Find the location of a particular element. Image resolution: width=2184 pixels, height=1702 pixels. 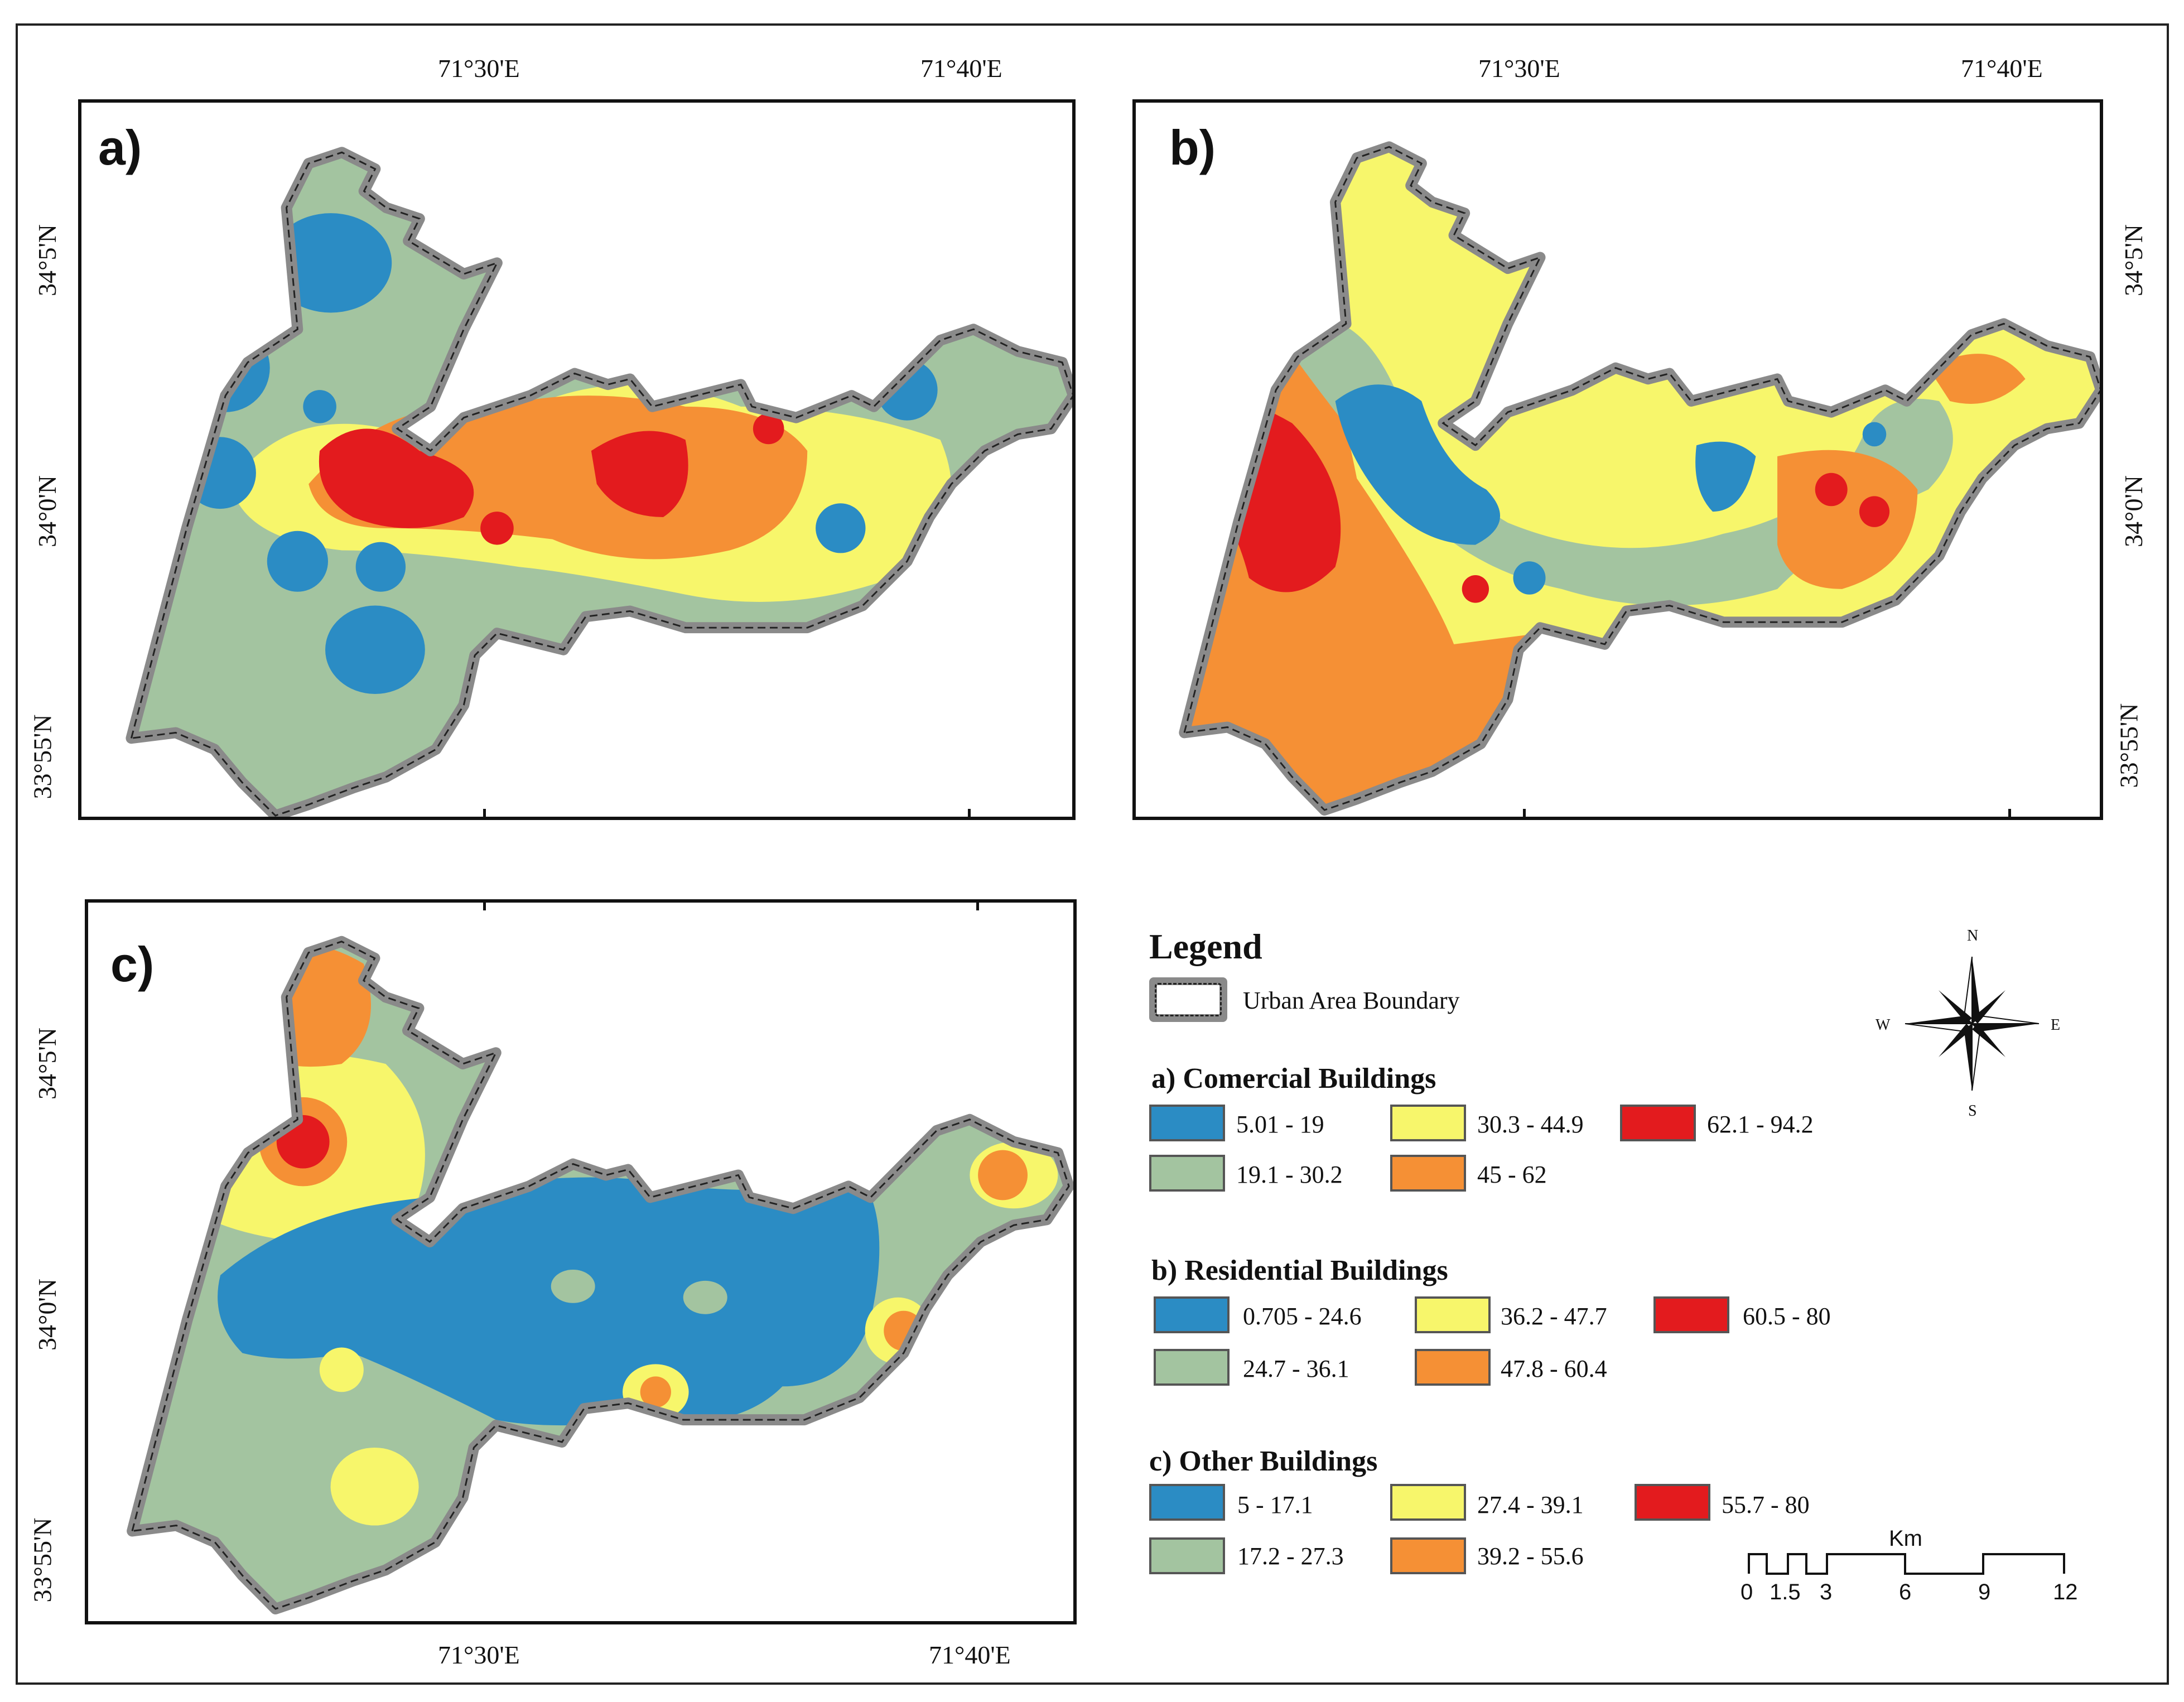

legend-residential-label-3: 36.2 - 47.7 is located at coordinates (1554, 1316).